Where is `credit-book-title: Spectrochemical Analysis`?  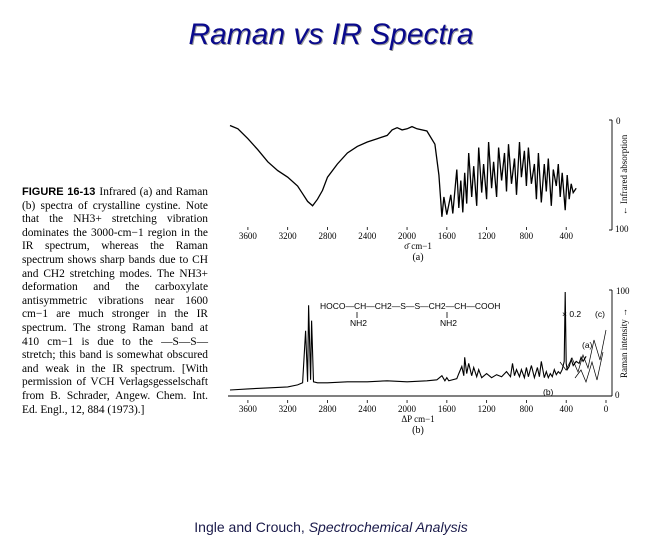 credit-book-title: Spectrochemical Analysis is located at coordinates (388, 527).